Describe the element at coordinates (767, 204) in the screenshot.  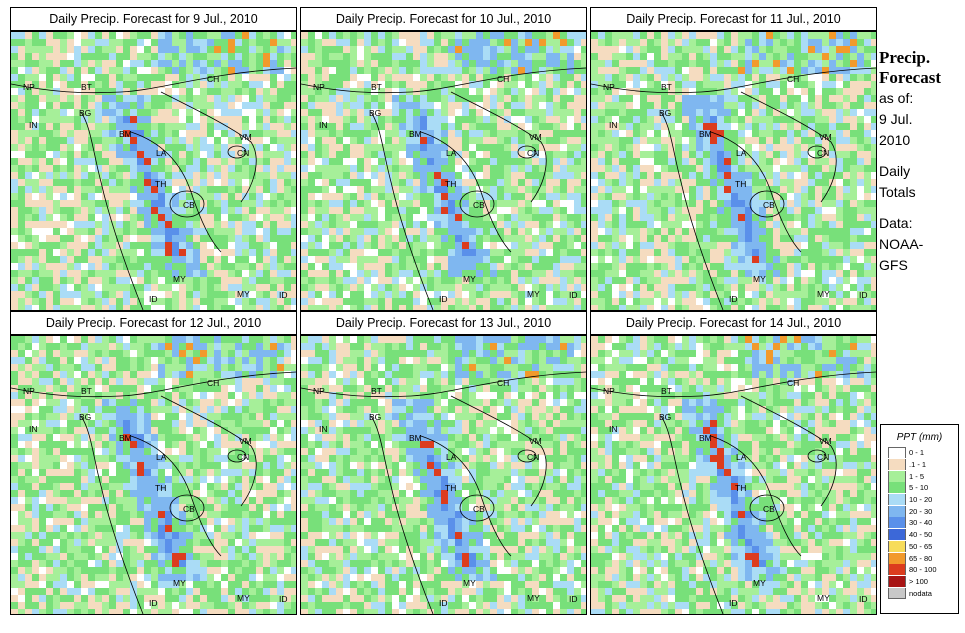
I see `lake-outline` at that location.